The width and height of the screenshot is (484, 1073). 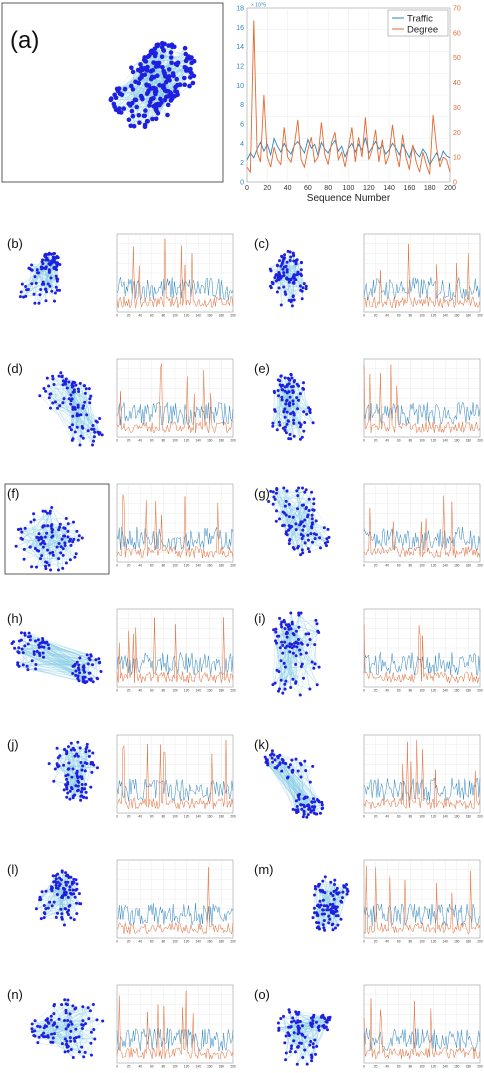 I want to click on y-right-tick-label: 10, so click(x=457, y=158).